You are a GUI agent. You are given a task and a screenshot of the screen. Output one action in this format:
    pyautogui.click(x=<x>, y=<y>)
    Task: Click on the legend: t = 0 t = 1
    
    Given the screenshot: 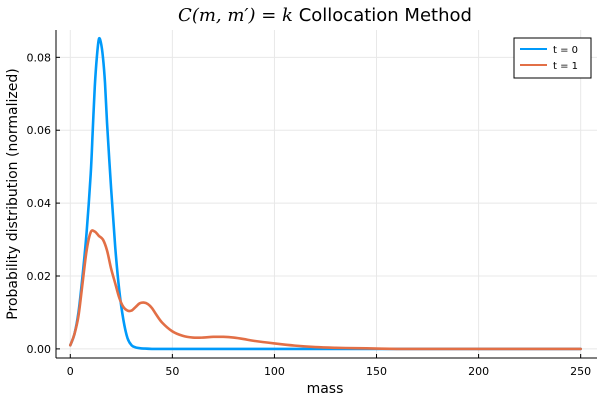 What is the action you would take?
    pyautogui.click(x=552, y=58)
    